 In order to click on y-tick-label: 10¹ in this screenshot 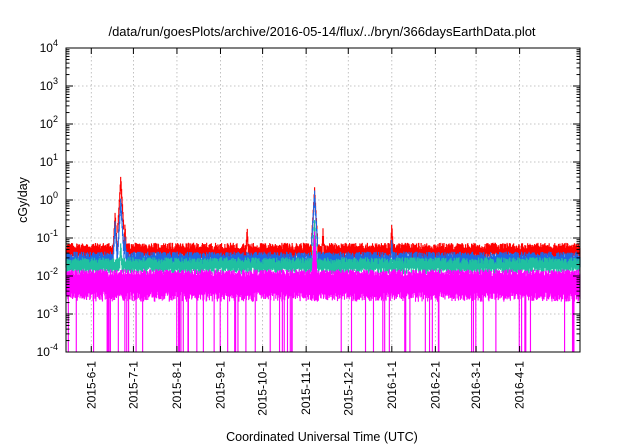, I will do `click(49, 160)`.